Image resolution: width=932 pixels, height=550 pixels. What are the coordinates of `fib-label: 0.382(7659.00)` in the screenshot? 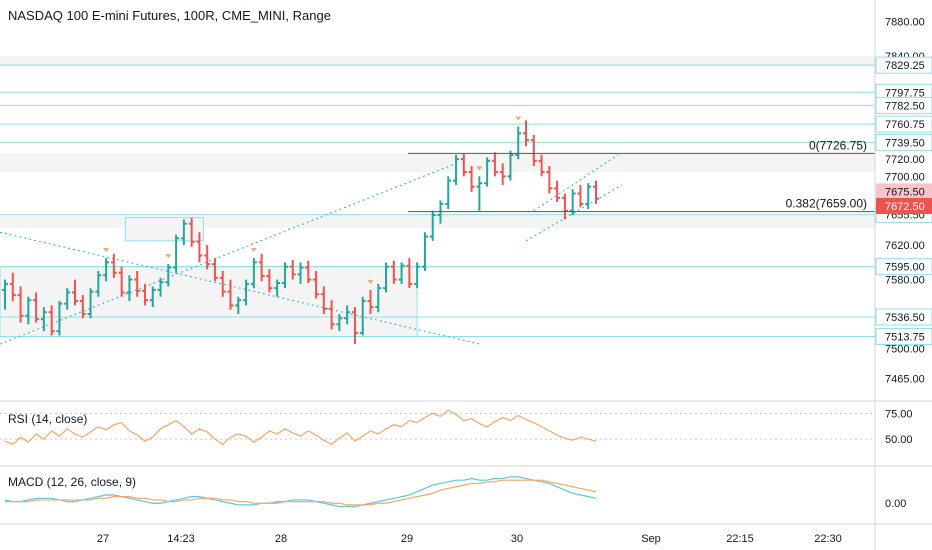 It's located at (826, 204).